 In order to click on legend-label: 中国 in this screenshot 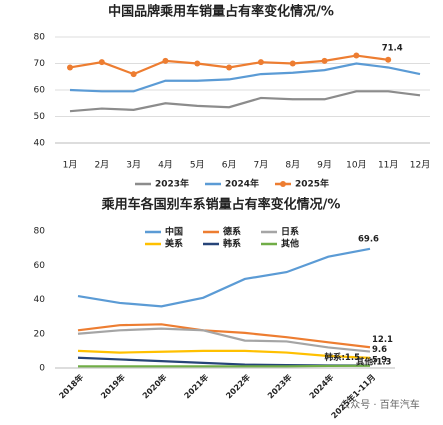, I will do `click(174, 232)`.